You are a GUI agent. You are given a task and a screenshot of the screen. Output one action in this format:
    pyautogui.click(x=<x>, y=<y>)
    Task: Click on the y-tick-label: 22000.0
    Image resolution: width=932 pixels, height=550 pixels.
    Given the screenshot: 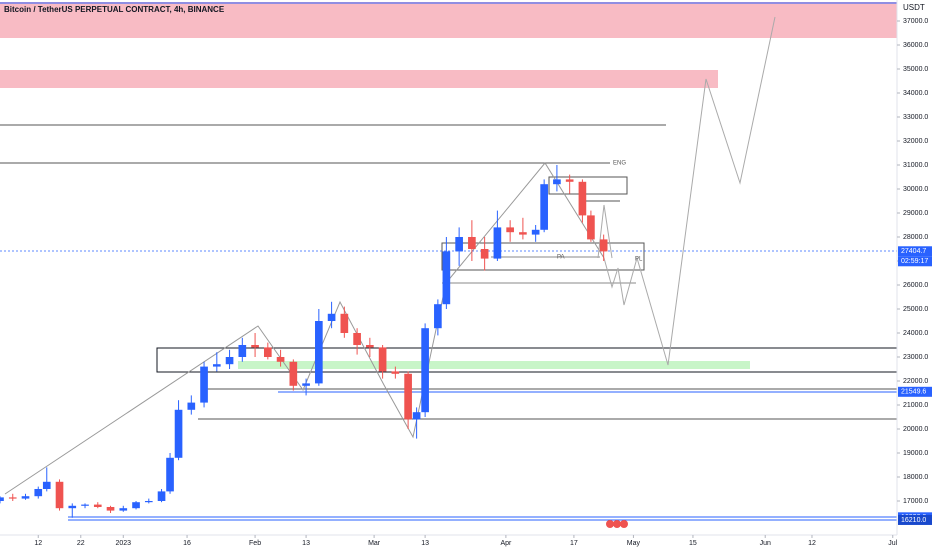 What is the action you would take?
    pyautogui.click(x=915, y=381)
    